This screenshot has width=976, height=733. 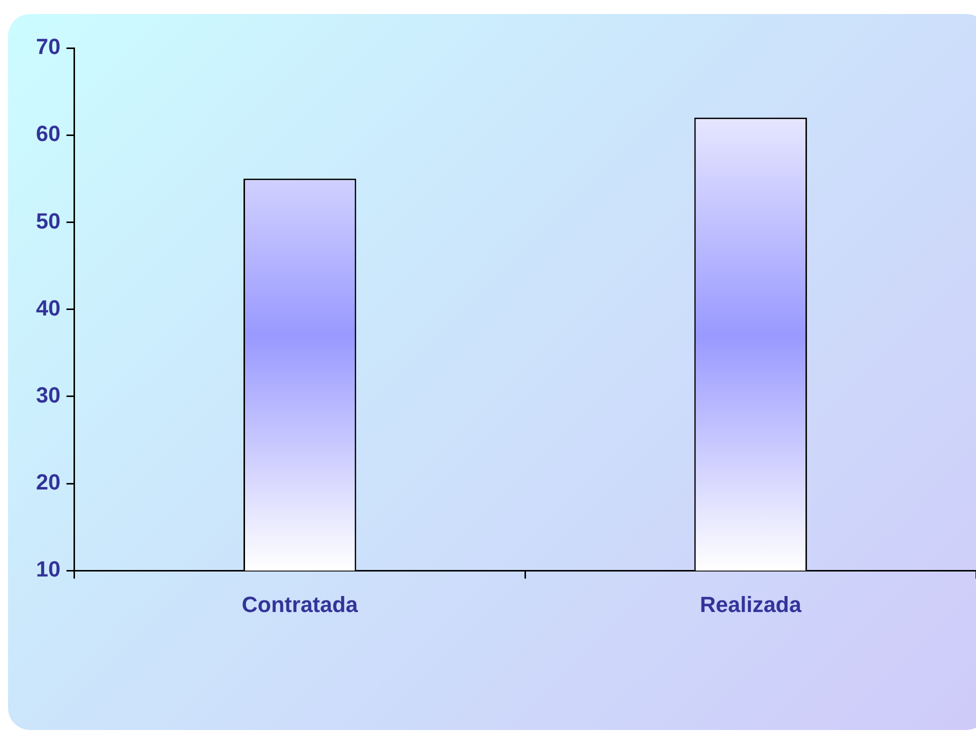 I want to click on y-tick-label: 60, so click(x=48, y=133).